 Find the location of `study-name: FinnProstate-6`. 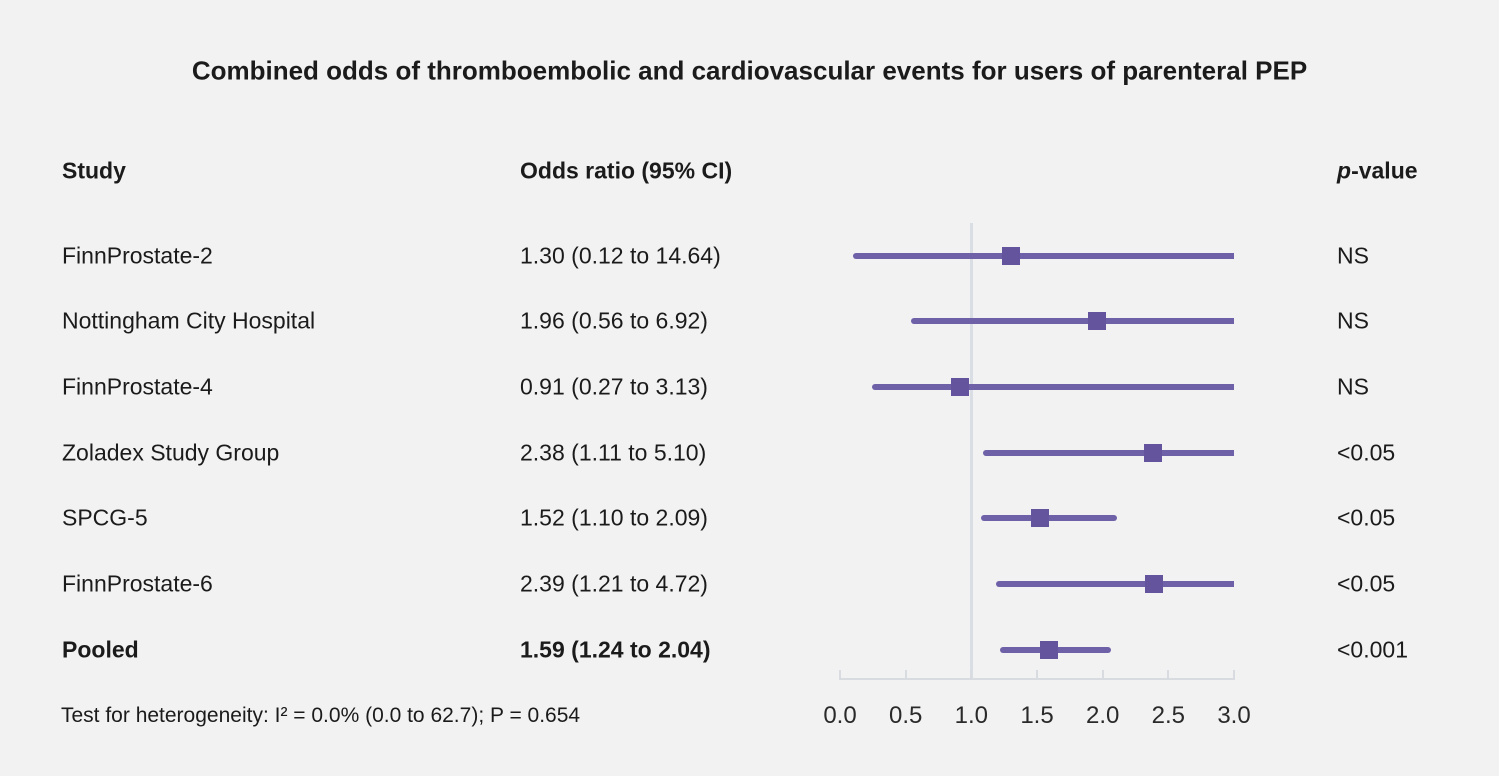

study-name: FinnProstate-6 is located at coordinates (137, 583).